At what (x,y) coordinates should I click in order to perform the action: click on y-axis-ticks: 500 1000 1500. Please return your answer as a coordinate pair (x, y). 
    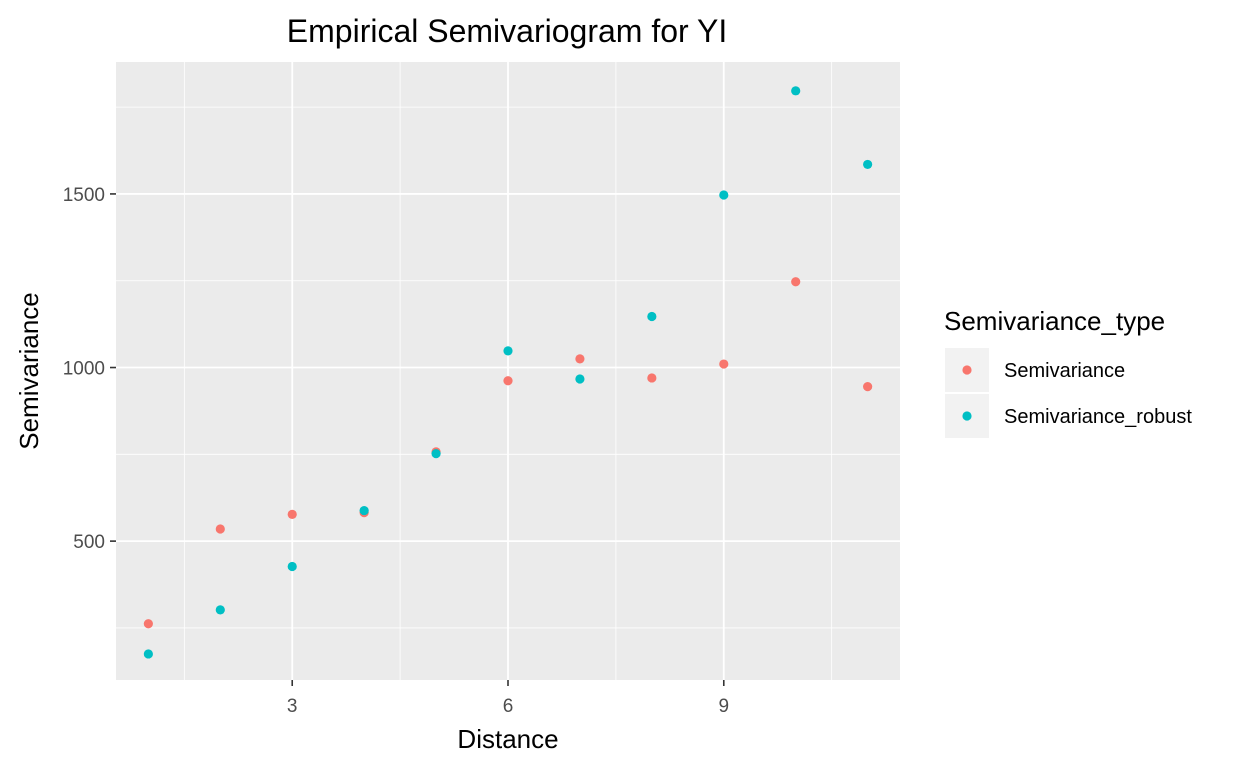
    Looking at the image, I should click on (89, 369).